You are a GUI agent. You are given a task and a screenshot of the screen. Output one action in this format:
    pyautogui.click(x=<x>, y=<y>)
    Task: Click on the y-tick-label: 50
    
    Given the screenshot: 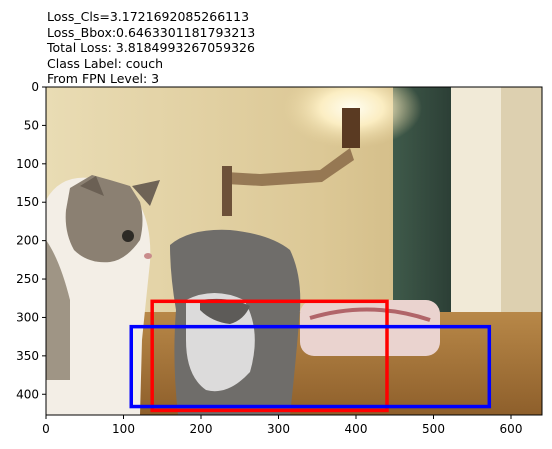 What is the action you would take?
    pyautogui.click(x=31, y=125)
    